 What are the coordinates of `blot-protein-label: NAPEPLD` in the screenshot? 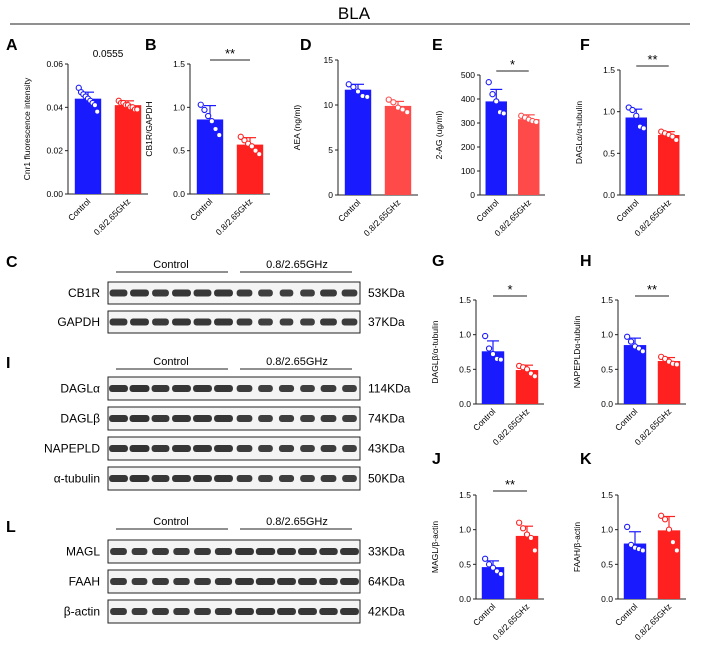 It's located at (72, 449).